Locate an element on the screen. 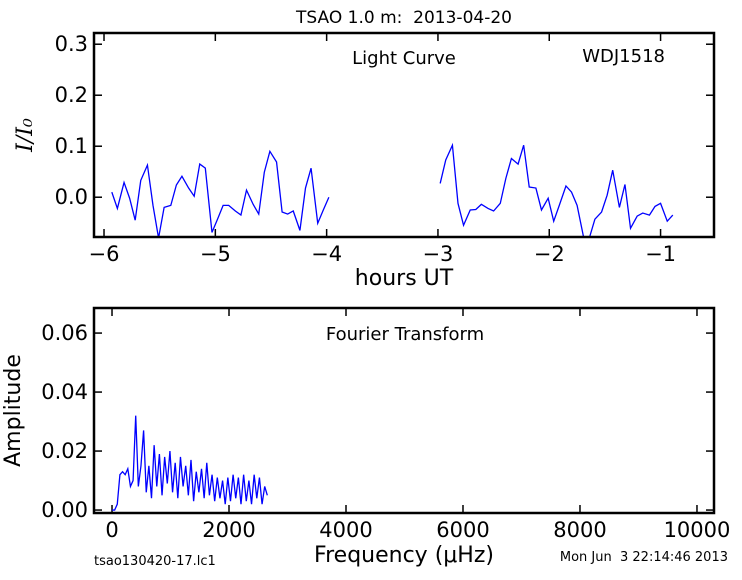 Image resolution: width=742 pixels, height=580 pixels. x-tick-label: 10000 is located at coordinates (697, 530).